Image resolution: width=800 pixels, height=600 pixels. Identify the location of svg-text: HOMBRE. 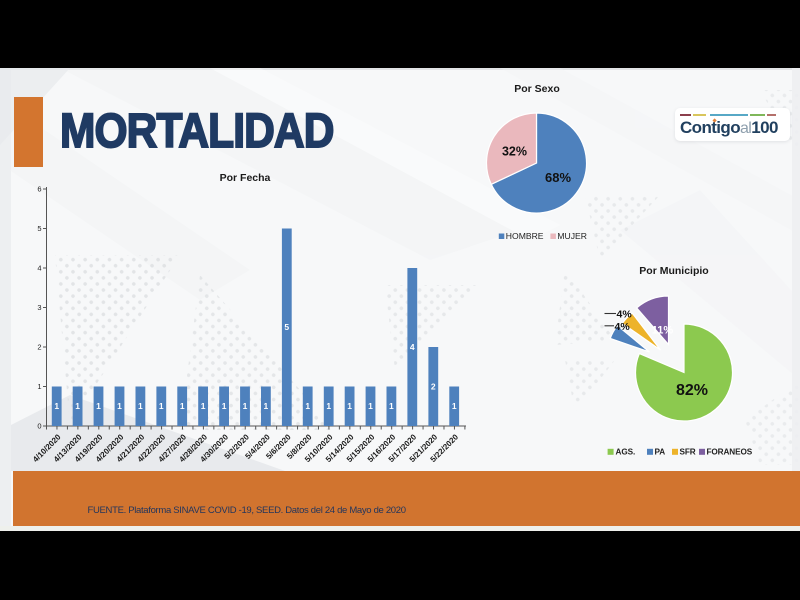
(525, 236).